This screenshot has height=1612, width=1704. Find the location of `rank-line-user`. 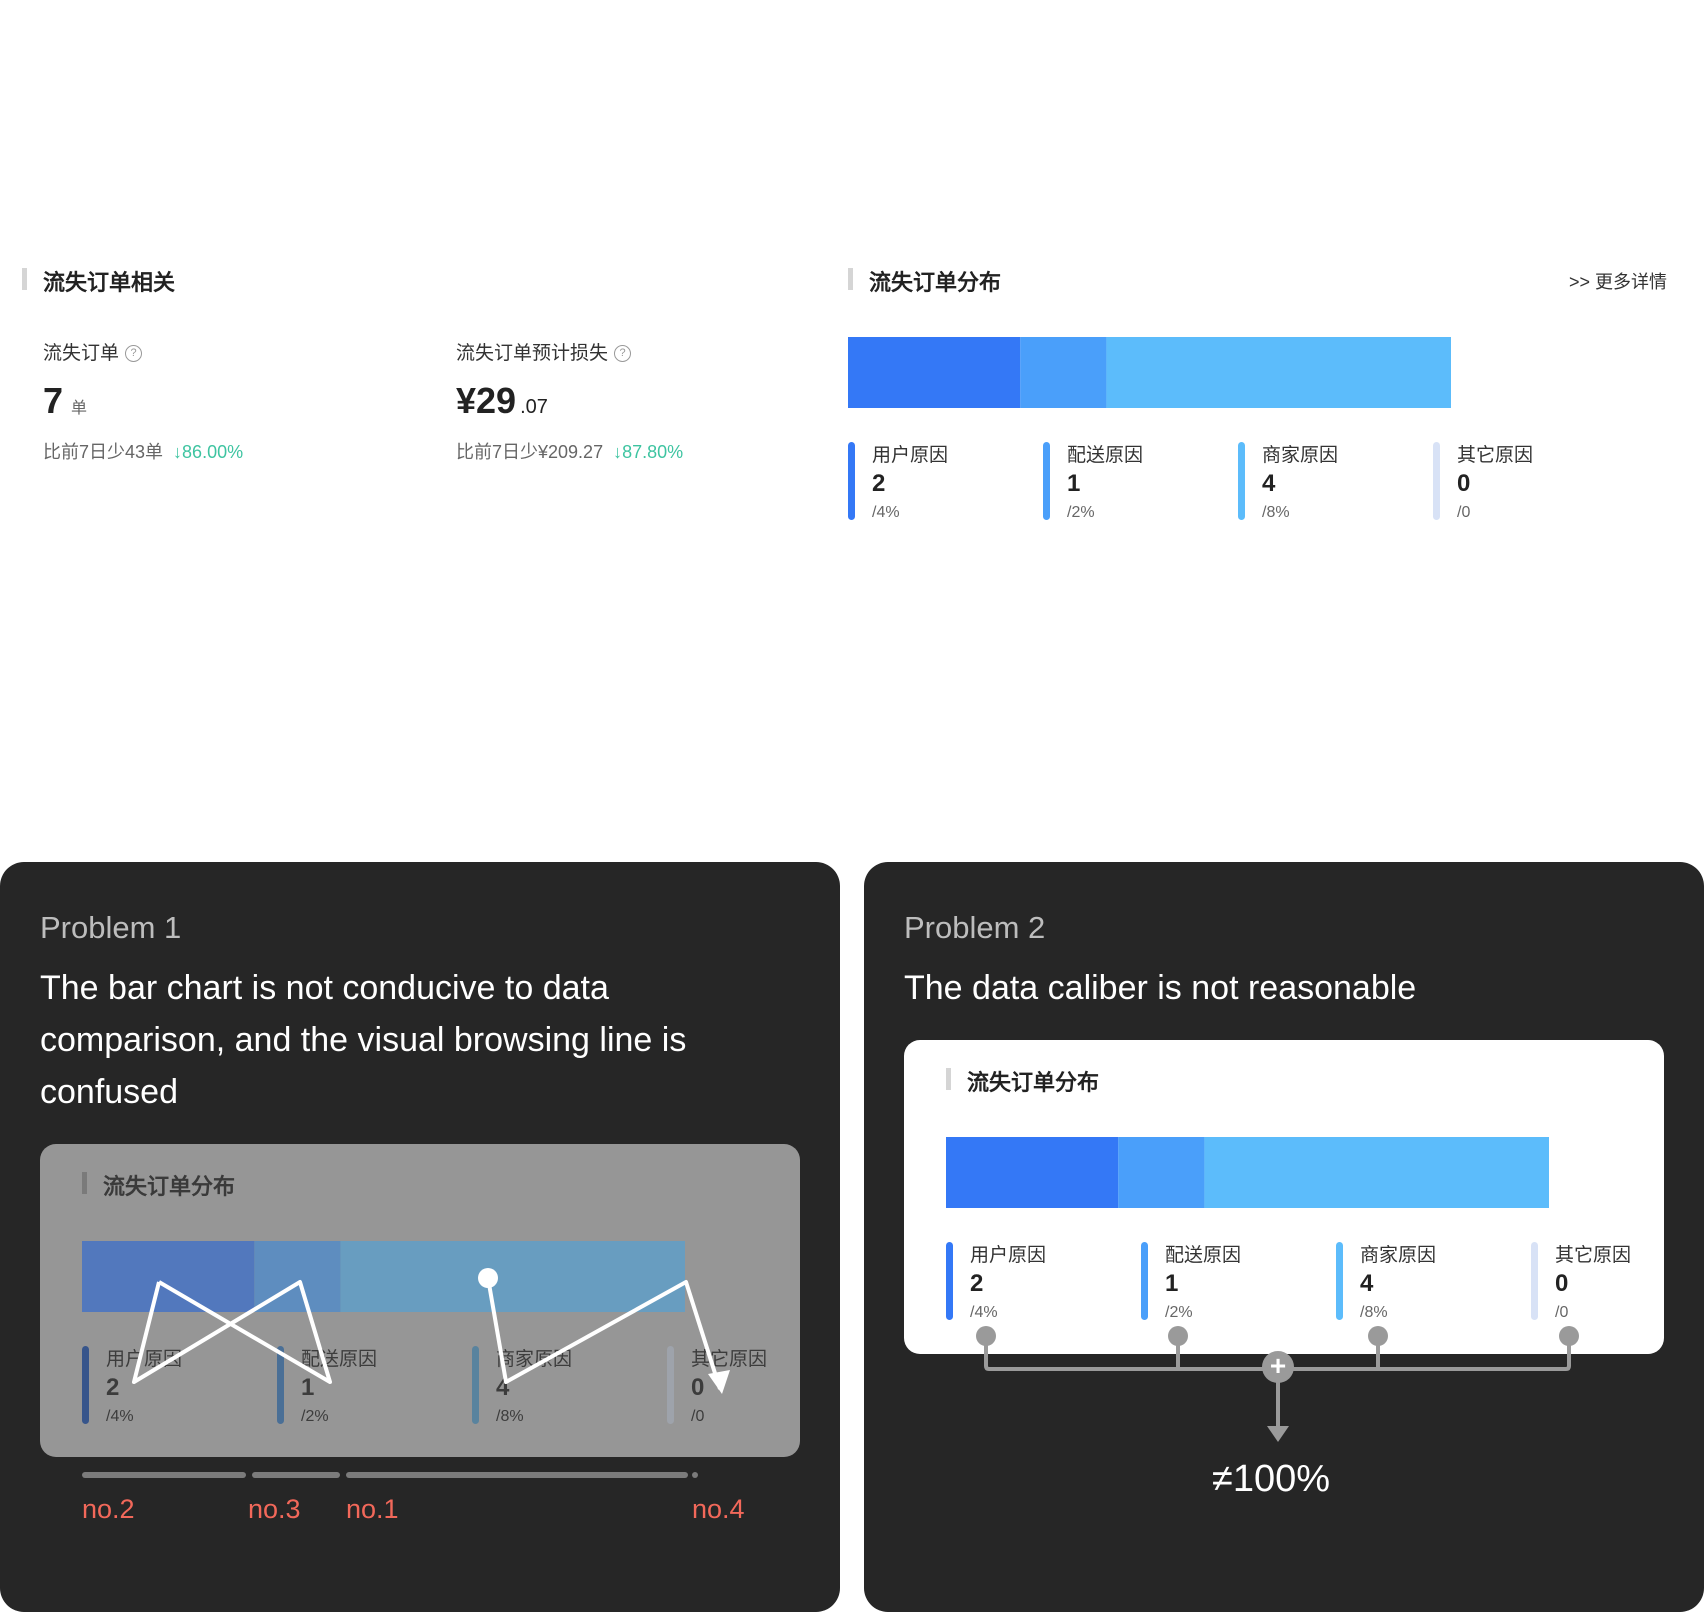

rank-line-user is located at coordinates (164, 1475).